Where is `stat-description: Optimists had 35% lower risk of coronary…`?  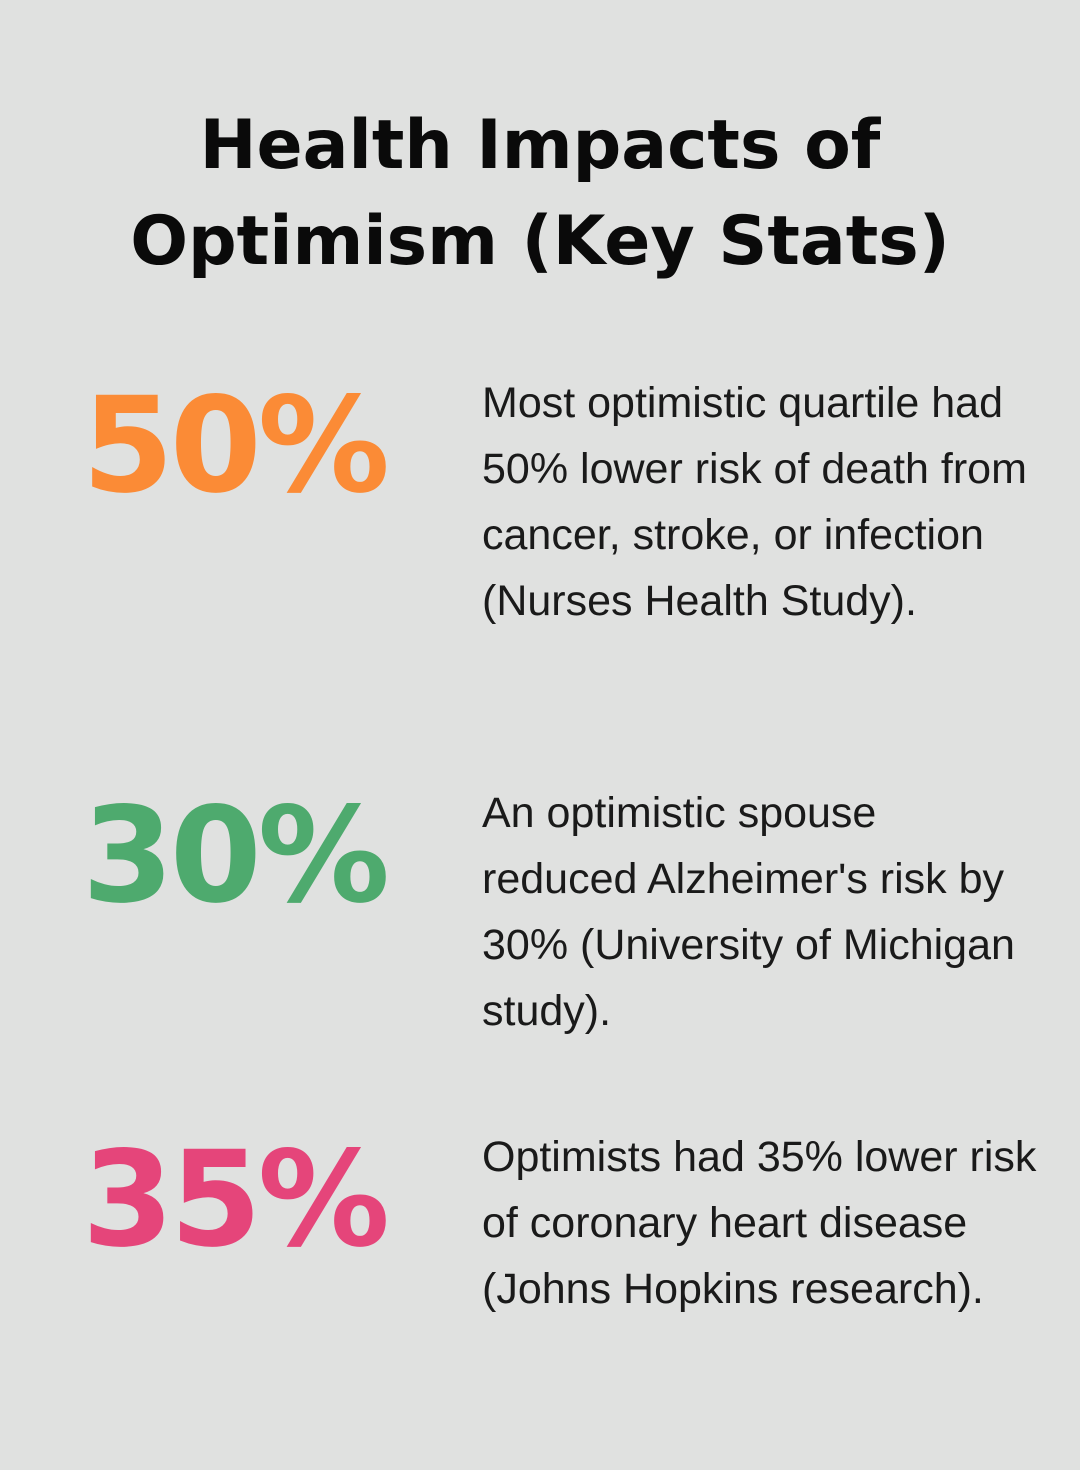
stat-description: Optimists had 35% lower risk of coronary… is located at coordinates (759, 1223).